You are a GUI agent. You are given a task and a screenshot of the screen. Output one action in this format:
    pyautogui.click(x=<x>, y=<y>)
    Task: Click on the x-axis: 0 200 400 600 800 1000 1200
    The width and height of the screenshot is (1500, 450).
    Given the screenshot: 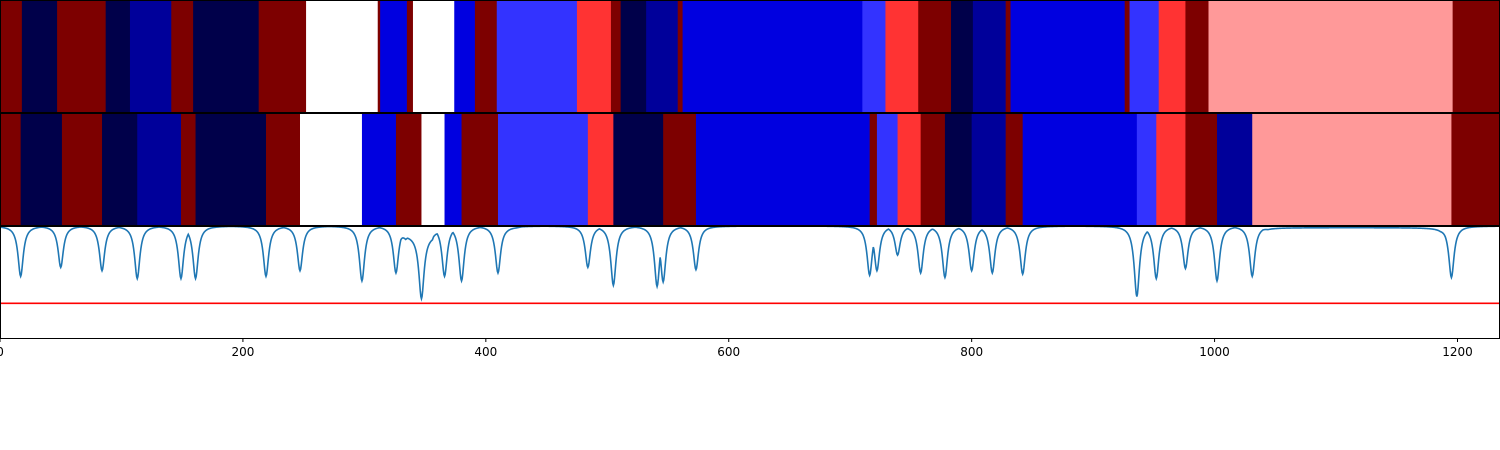 What is the action you would take?
    pyautogui.click(x=736, y=348)
    